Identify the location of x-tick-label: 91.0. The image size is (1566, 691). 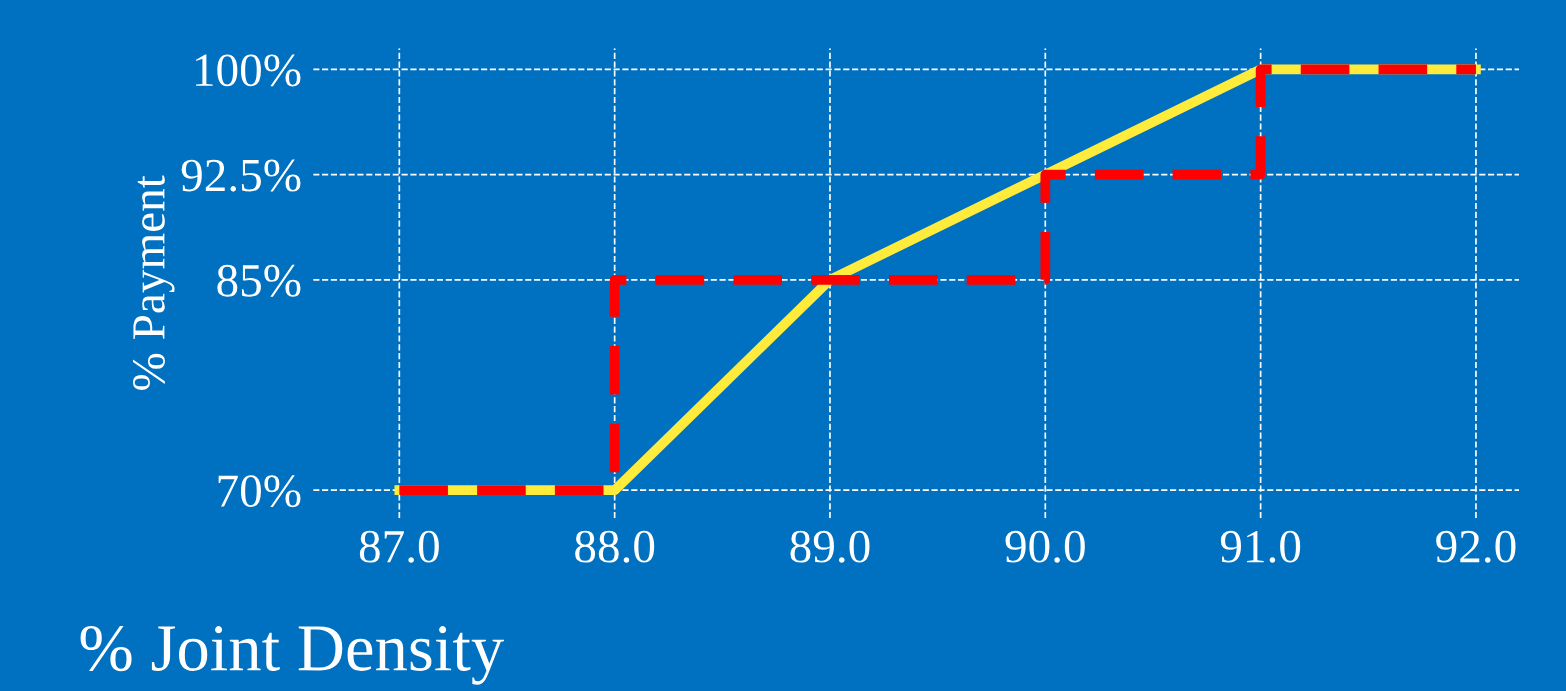
(1260, 546).